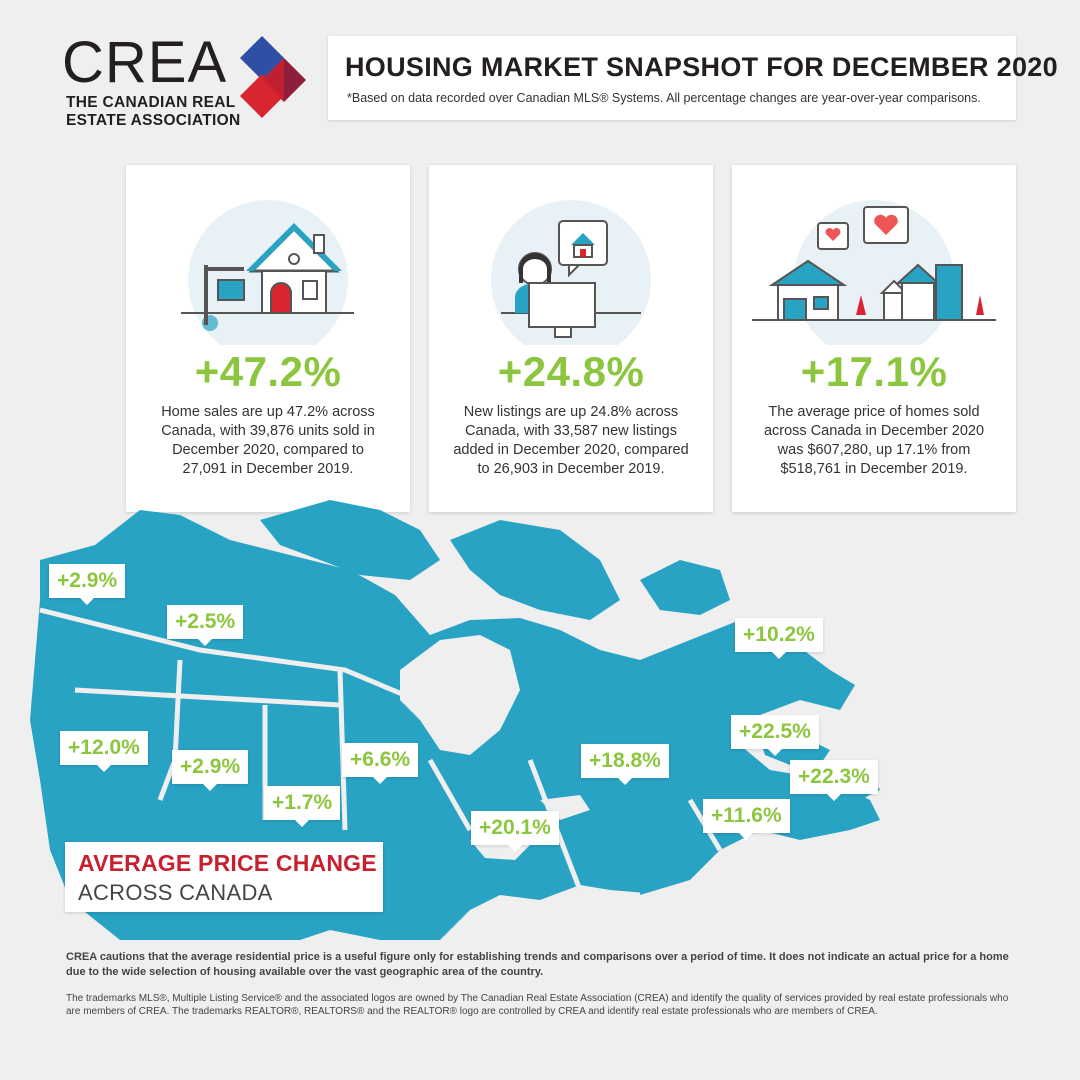 This screenshot has height=1080, width=1080. Describe the element at coordinates (775, 735) in the screenshot. I see `region-badge-new-brunswick: +22.5%` at that location.